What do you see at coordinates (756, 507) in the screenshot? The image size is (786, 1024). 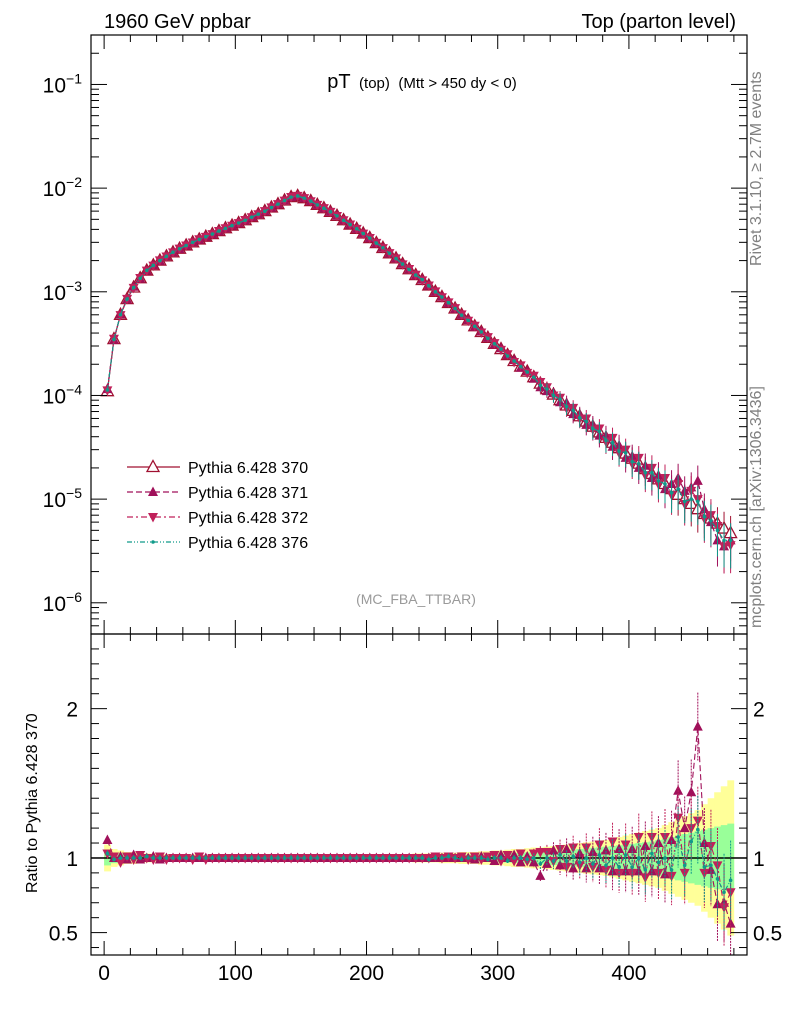 I see `mcplots-text: mcplots.cern.ch [arXiv:1306.3436]` at bounding box center [756, 507].